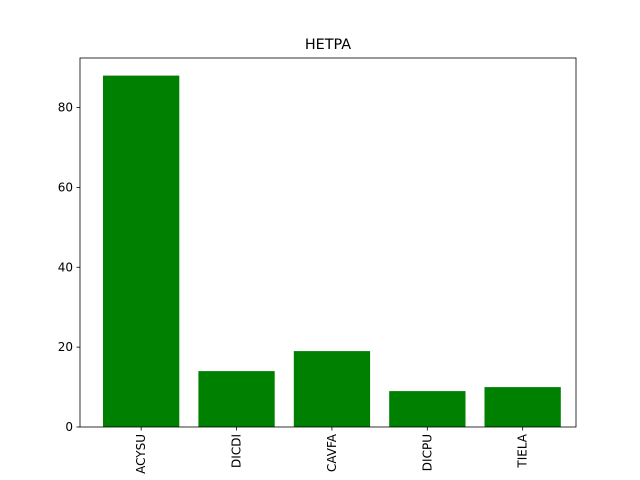 This screenshot has width=640, height=480. Describe the element at coordinates (69, 427) in the screenshot. I see `y-tick-label: 0` at that location.